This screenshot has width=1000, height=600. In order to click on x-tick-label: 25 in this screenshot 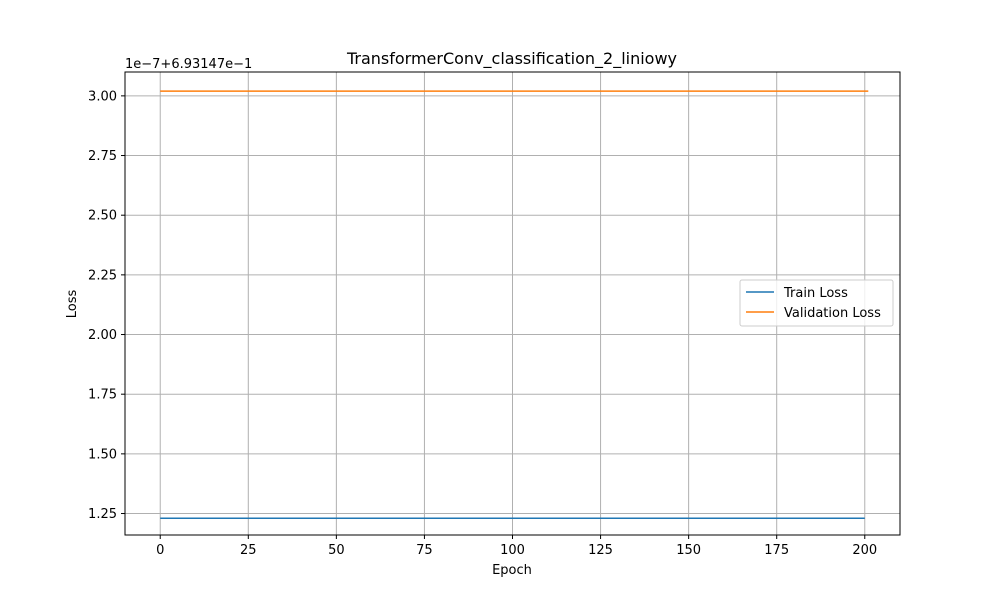, I will do `click(248, 550)`.